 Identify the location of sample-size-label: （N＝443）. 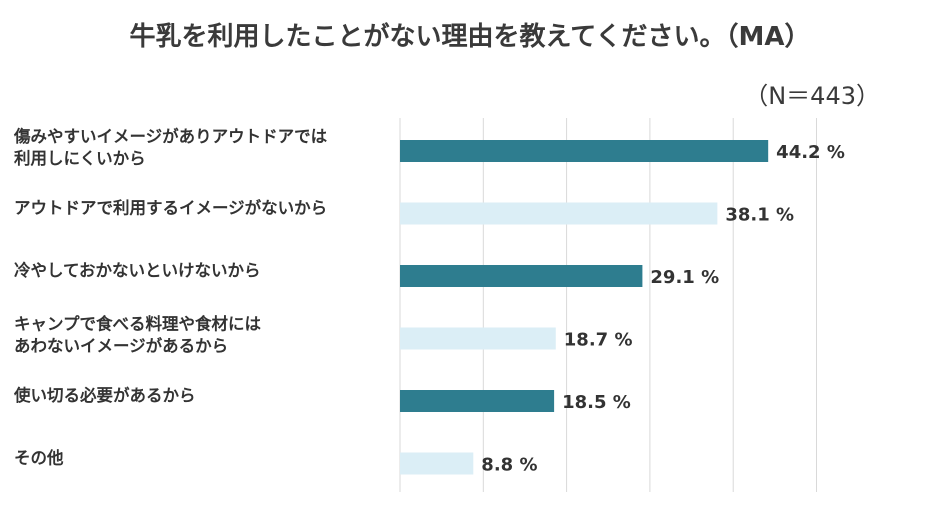
(812, 96).